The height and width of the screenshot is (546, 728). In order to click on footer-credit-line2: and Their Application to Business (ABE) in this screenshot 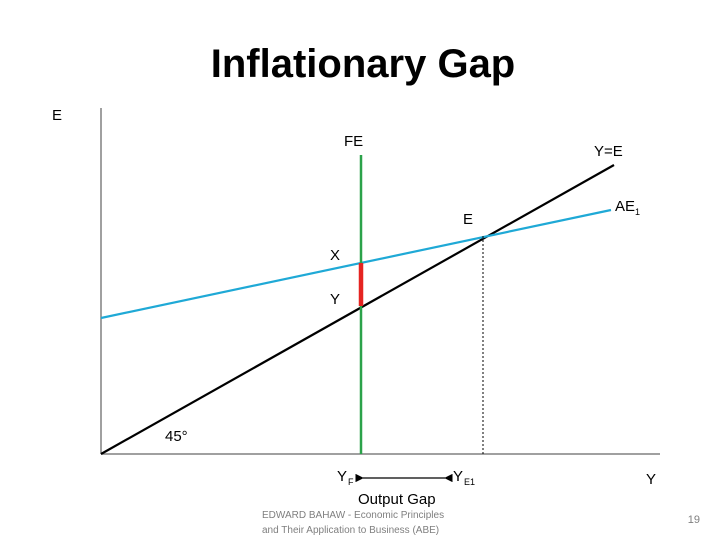, I will do `click(351, 530)`.